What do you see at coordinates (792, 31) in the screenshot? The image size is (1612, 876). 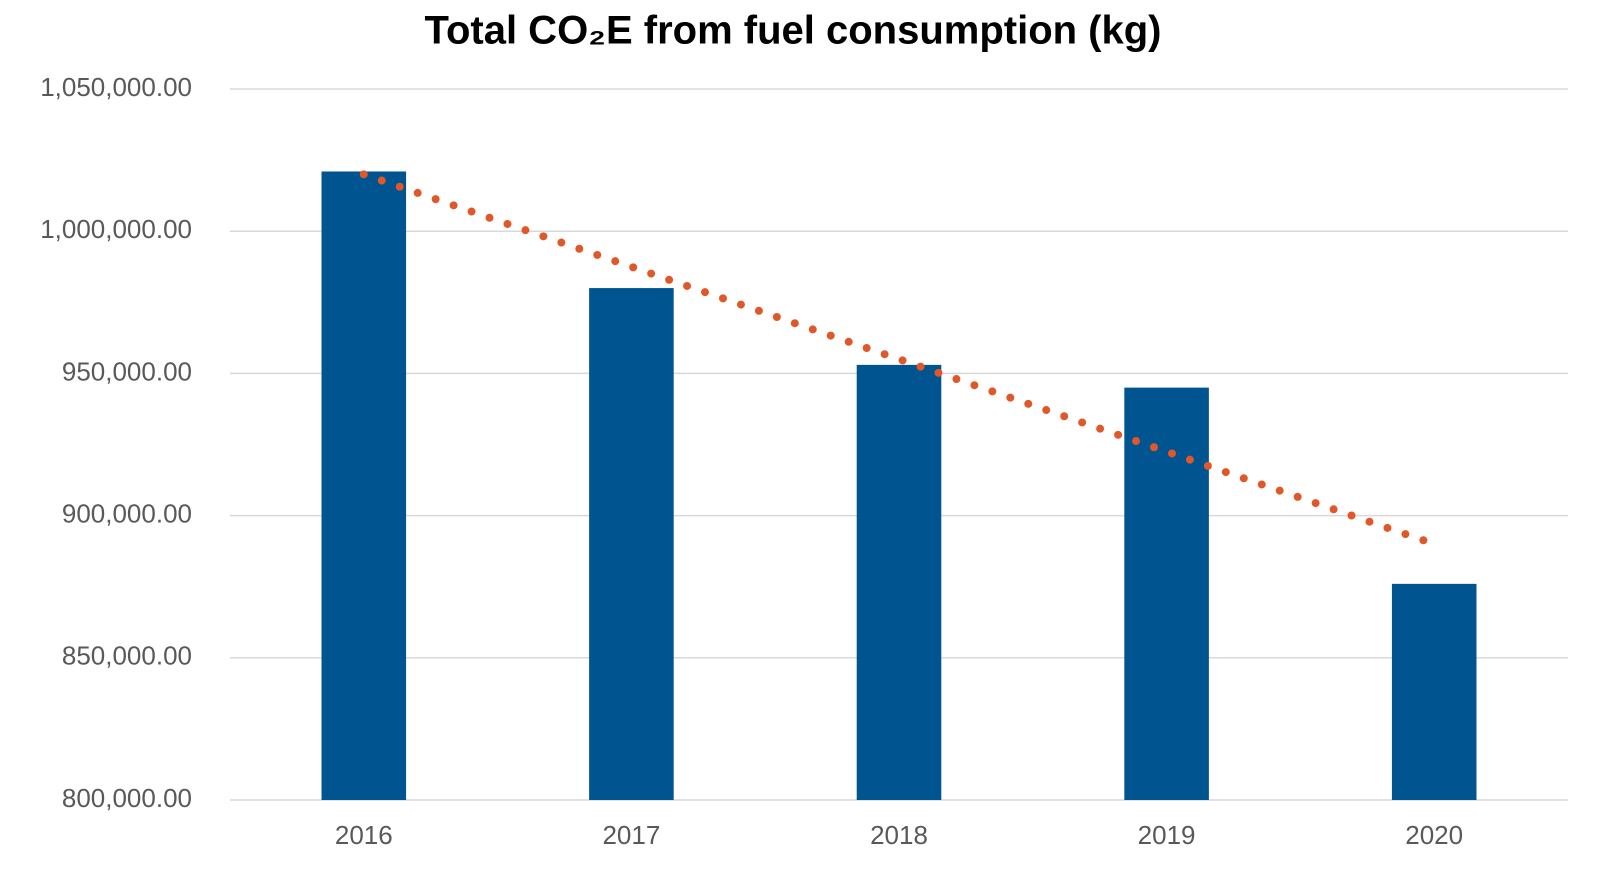 I see `chart-title: Total CO₂E from fuel consumption (kg)` at bounding box center [792, 31].